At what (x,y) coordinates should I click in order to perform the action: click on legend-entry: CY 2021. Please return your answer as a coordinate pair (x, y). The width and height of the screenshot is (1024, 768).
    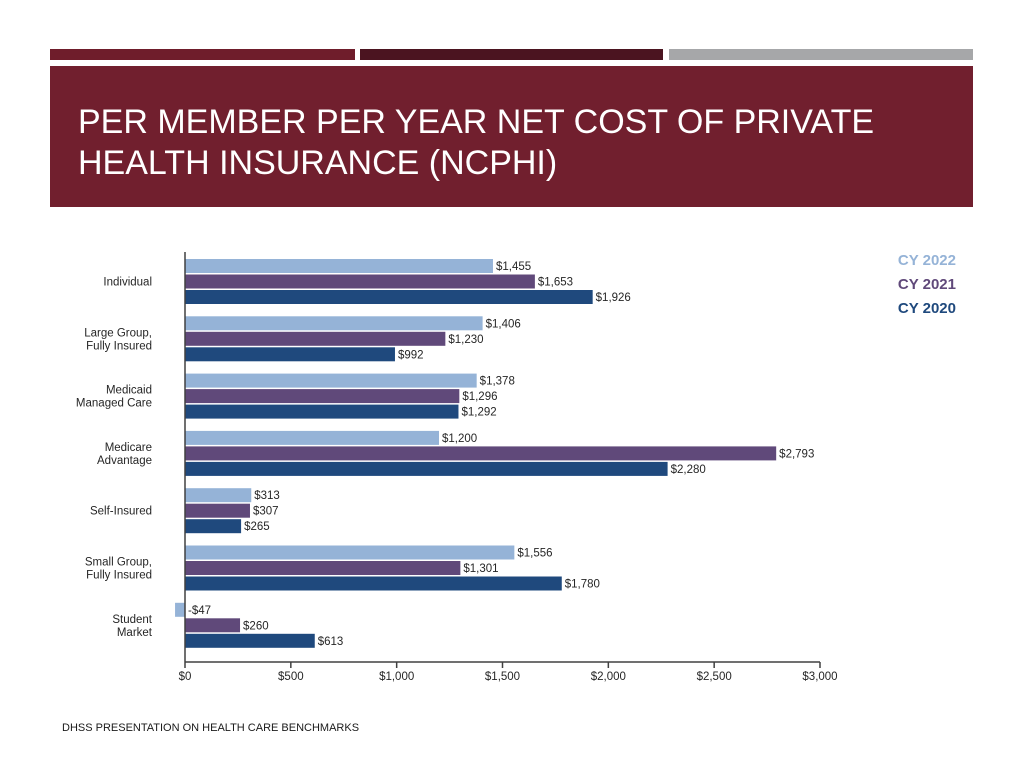
    Looking at the image, I should click on (927, 284).